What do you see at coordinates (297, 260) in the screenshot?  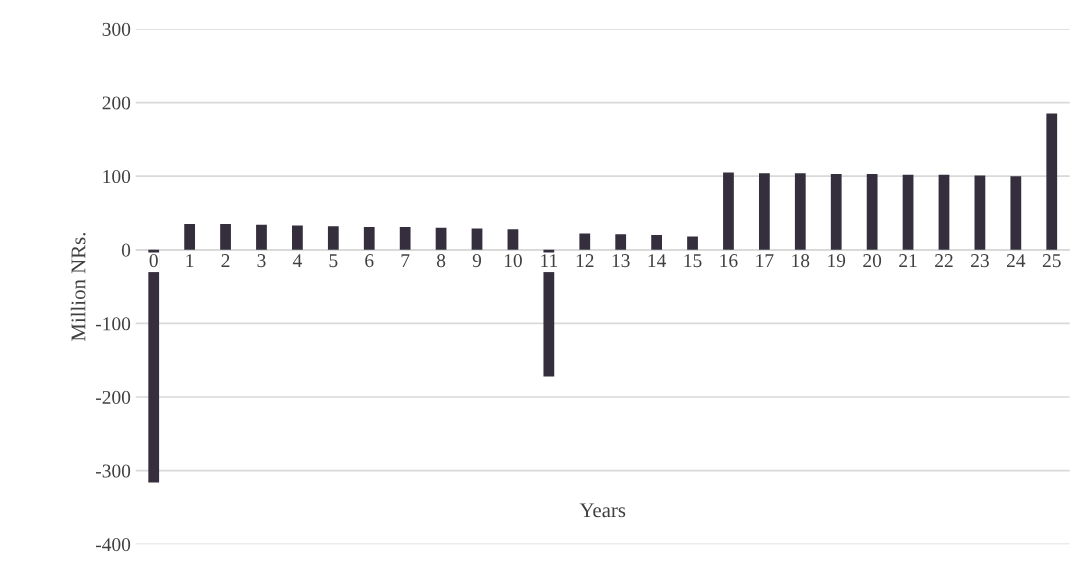 I see `x-tick-label: 4` at bounding box center [297, 260].